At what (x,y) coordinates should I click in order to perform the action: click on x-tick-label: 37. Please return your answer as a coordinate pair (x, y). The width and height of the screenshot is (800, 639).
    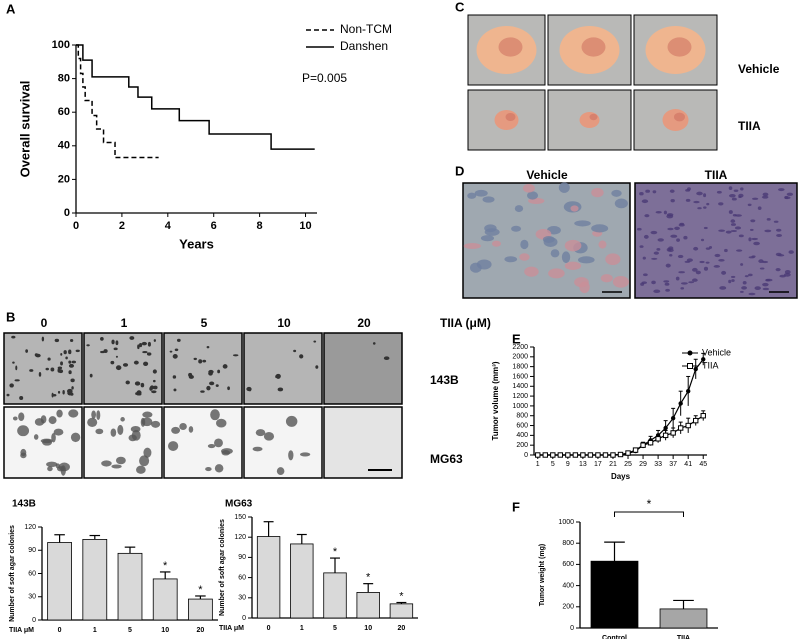
    Looking at the image, I should click on (673, 464).